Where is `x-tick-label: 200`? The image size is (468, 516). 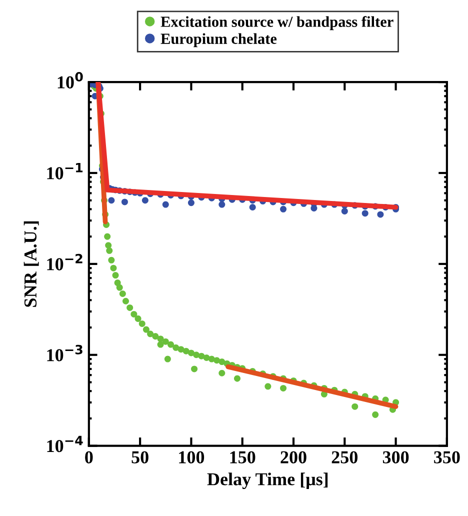 x-tick-label: 200 is located at coordinates (293, 457).